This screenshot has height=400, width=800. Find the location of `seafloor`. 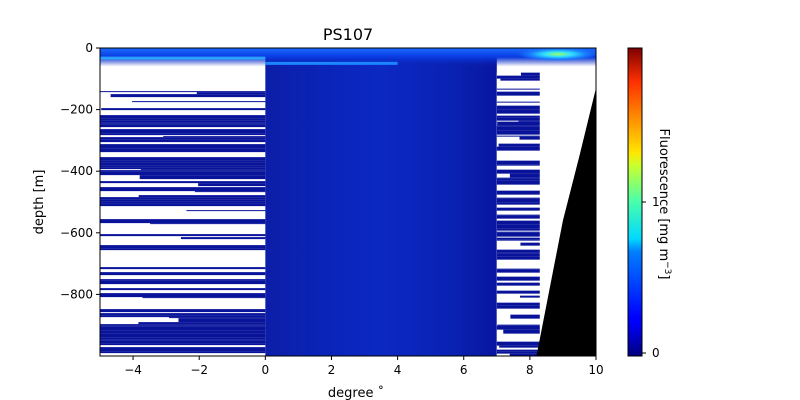

seafloor is located at coordinates (566, 222).